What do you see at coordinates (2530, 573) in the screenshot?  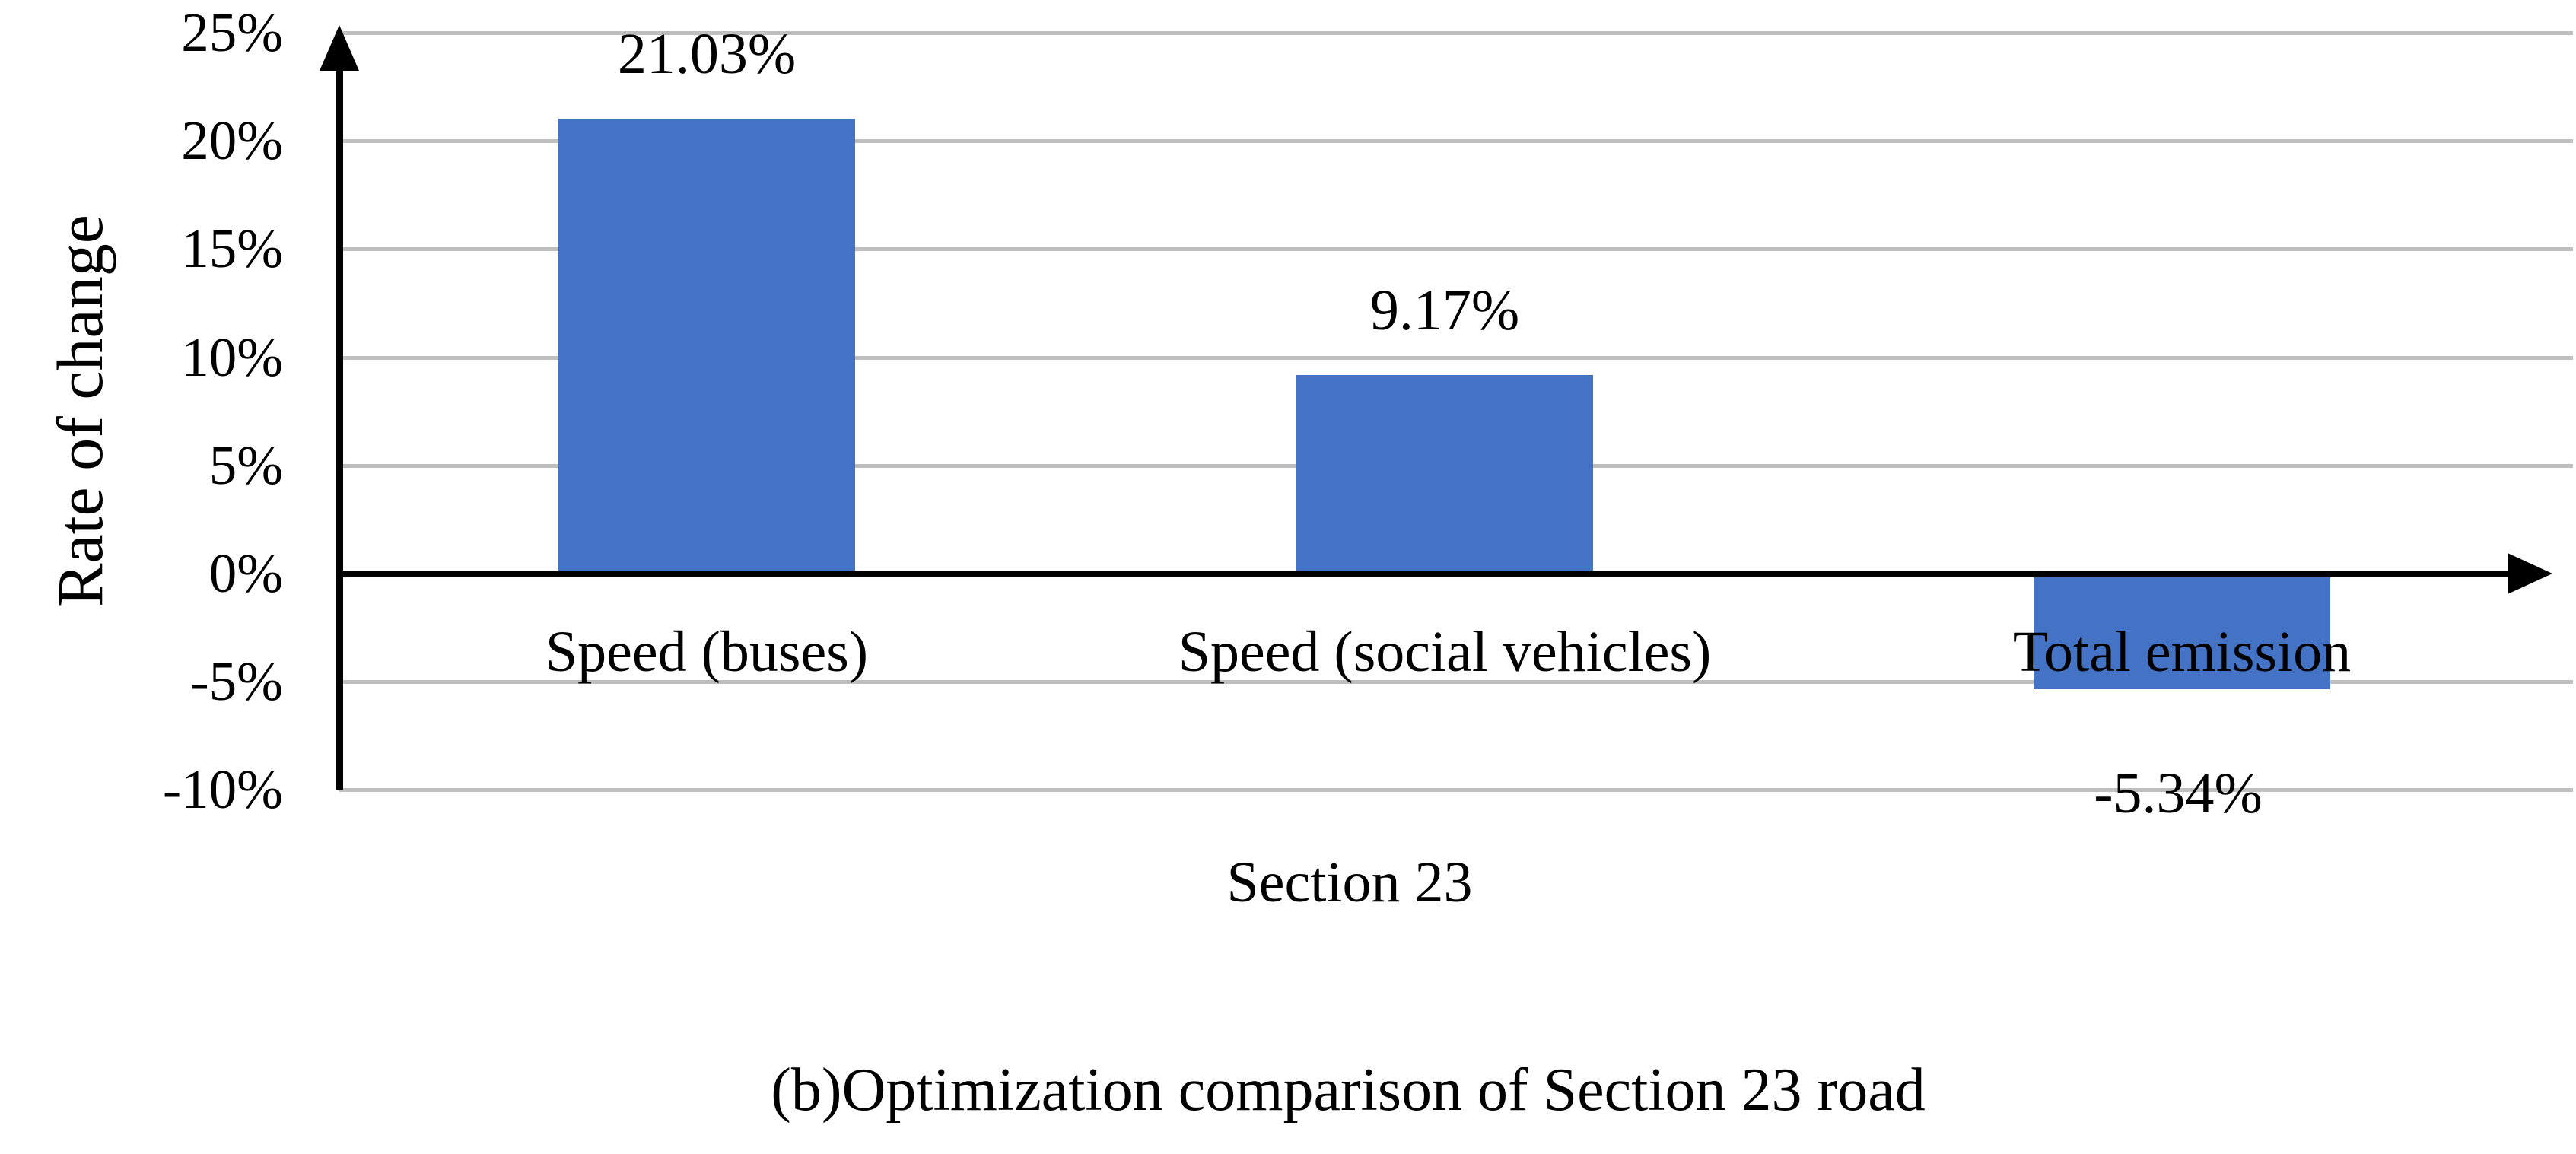 I see `x-axis-arrow-icon` at bounding box center [2530, 573].